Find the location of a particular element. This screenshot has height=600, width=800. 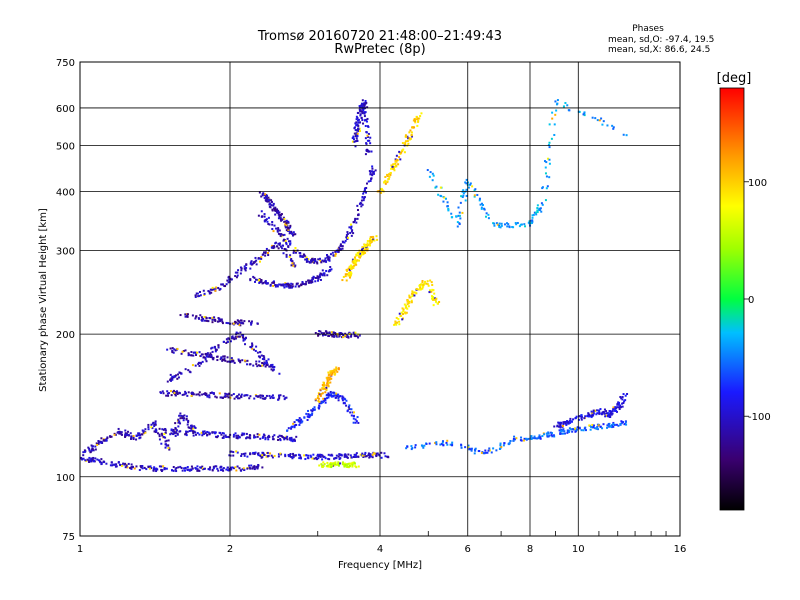

chart-subtitle: RwPretec (8p) is located at coordinates (379, 49).